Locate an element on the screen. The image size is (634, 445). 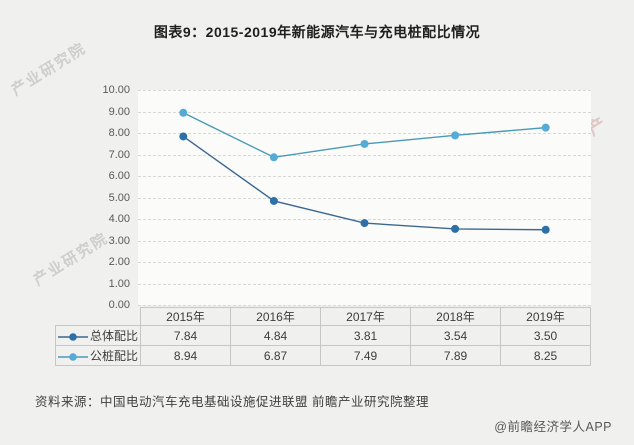
table-header-cell: 2018年 is located at coordinates (455, 316).